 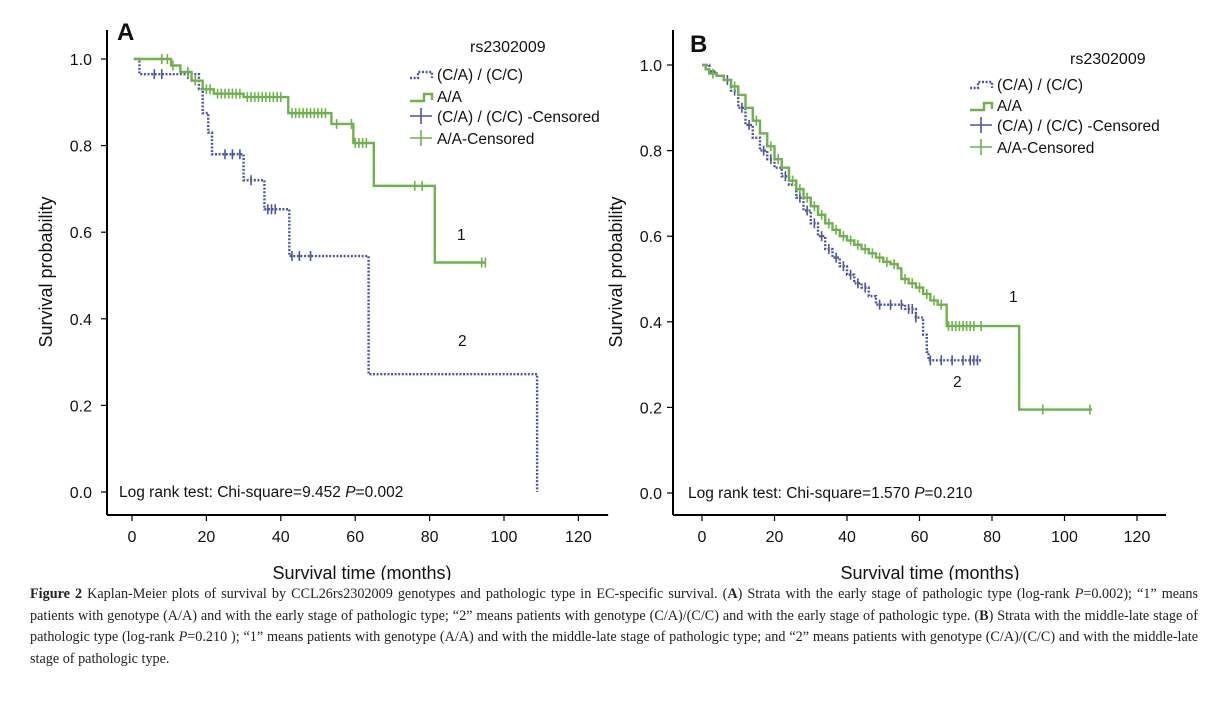 What do you see at coordinates (261, 492) in the screenshot?
I see `log-rank-annotation: Log rank test: Chi-square=9.452 P=0.002` at bounding box center [261, 492].